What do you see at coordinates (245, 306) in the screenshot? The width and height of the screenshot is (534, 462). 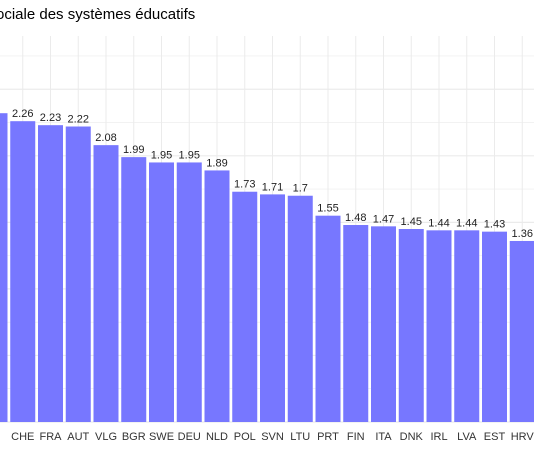 I see `bar-pol` at bounding box center [245, 306].